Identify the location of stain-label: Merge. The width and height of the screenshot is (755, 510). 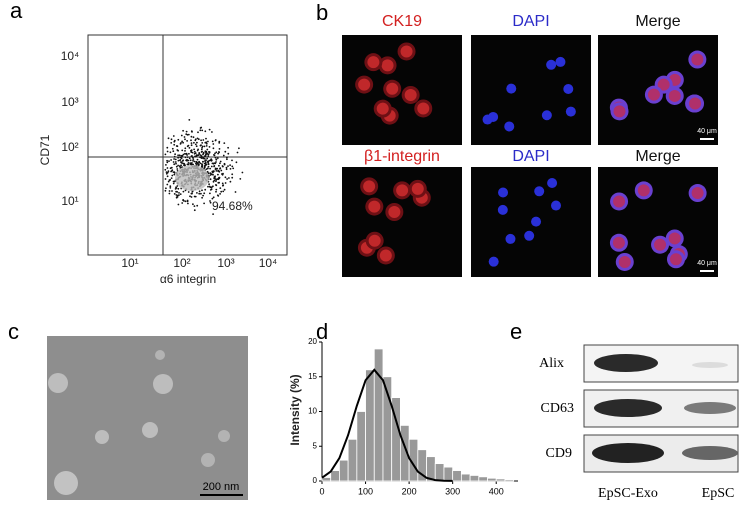
(657, 21).